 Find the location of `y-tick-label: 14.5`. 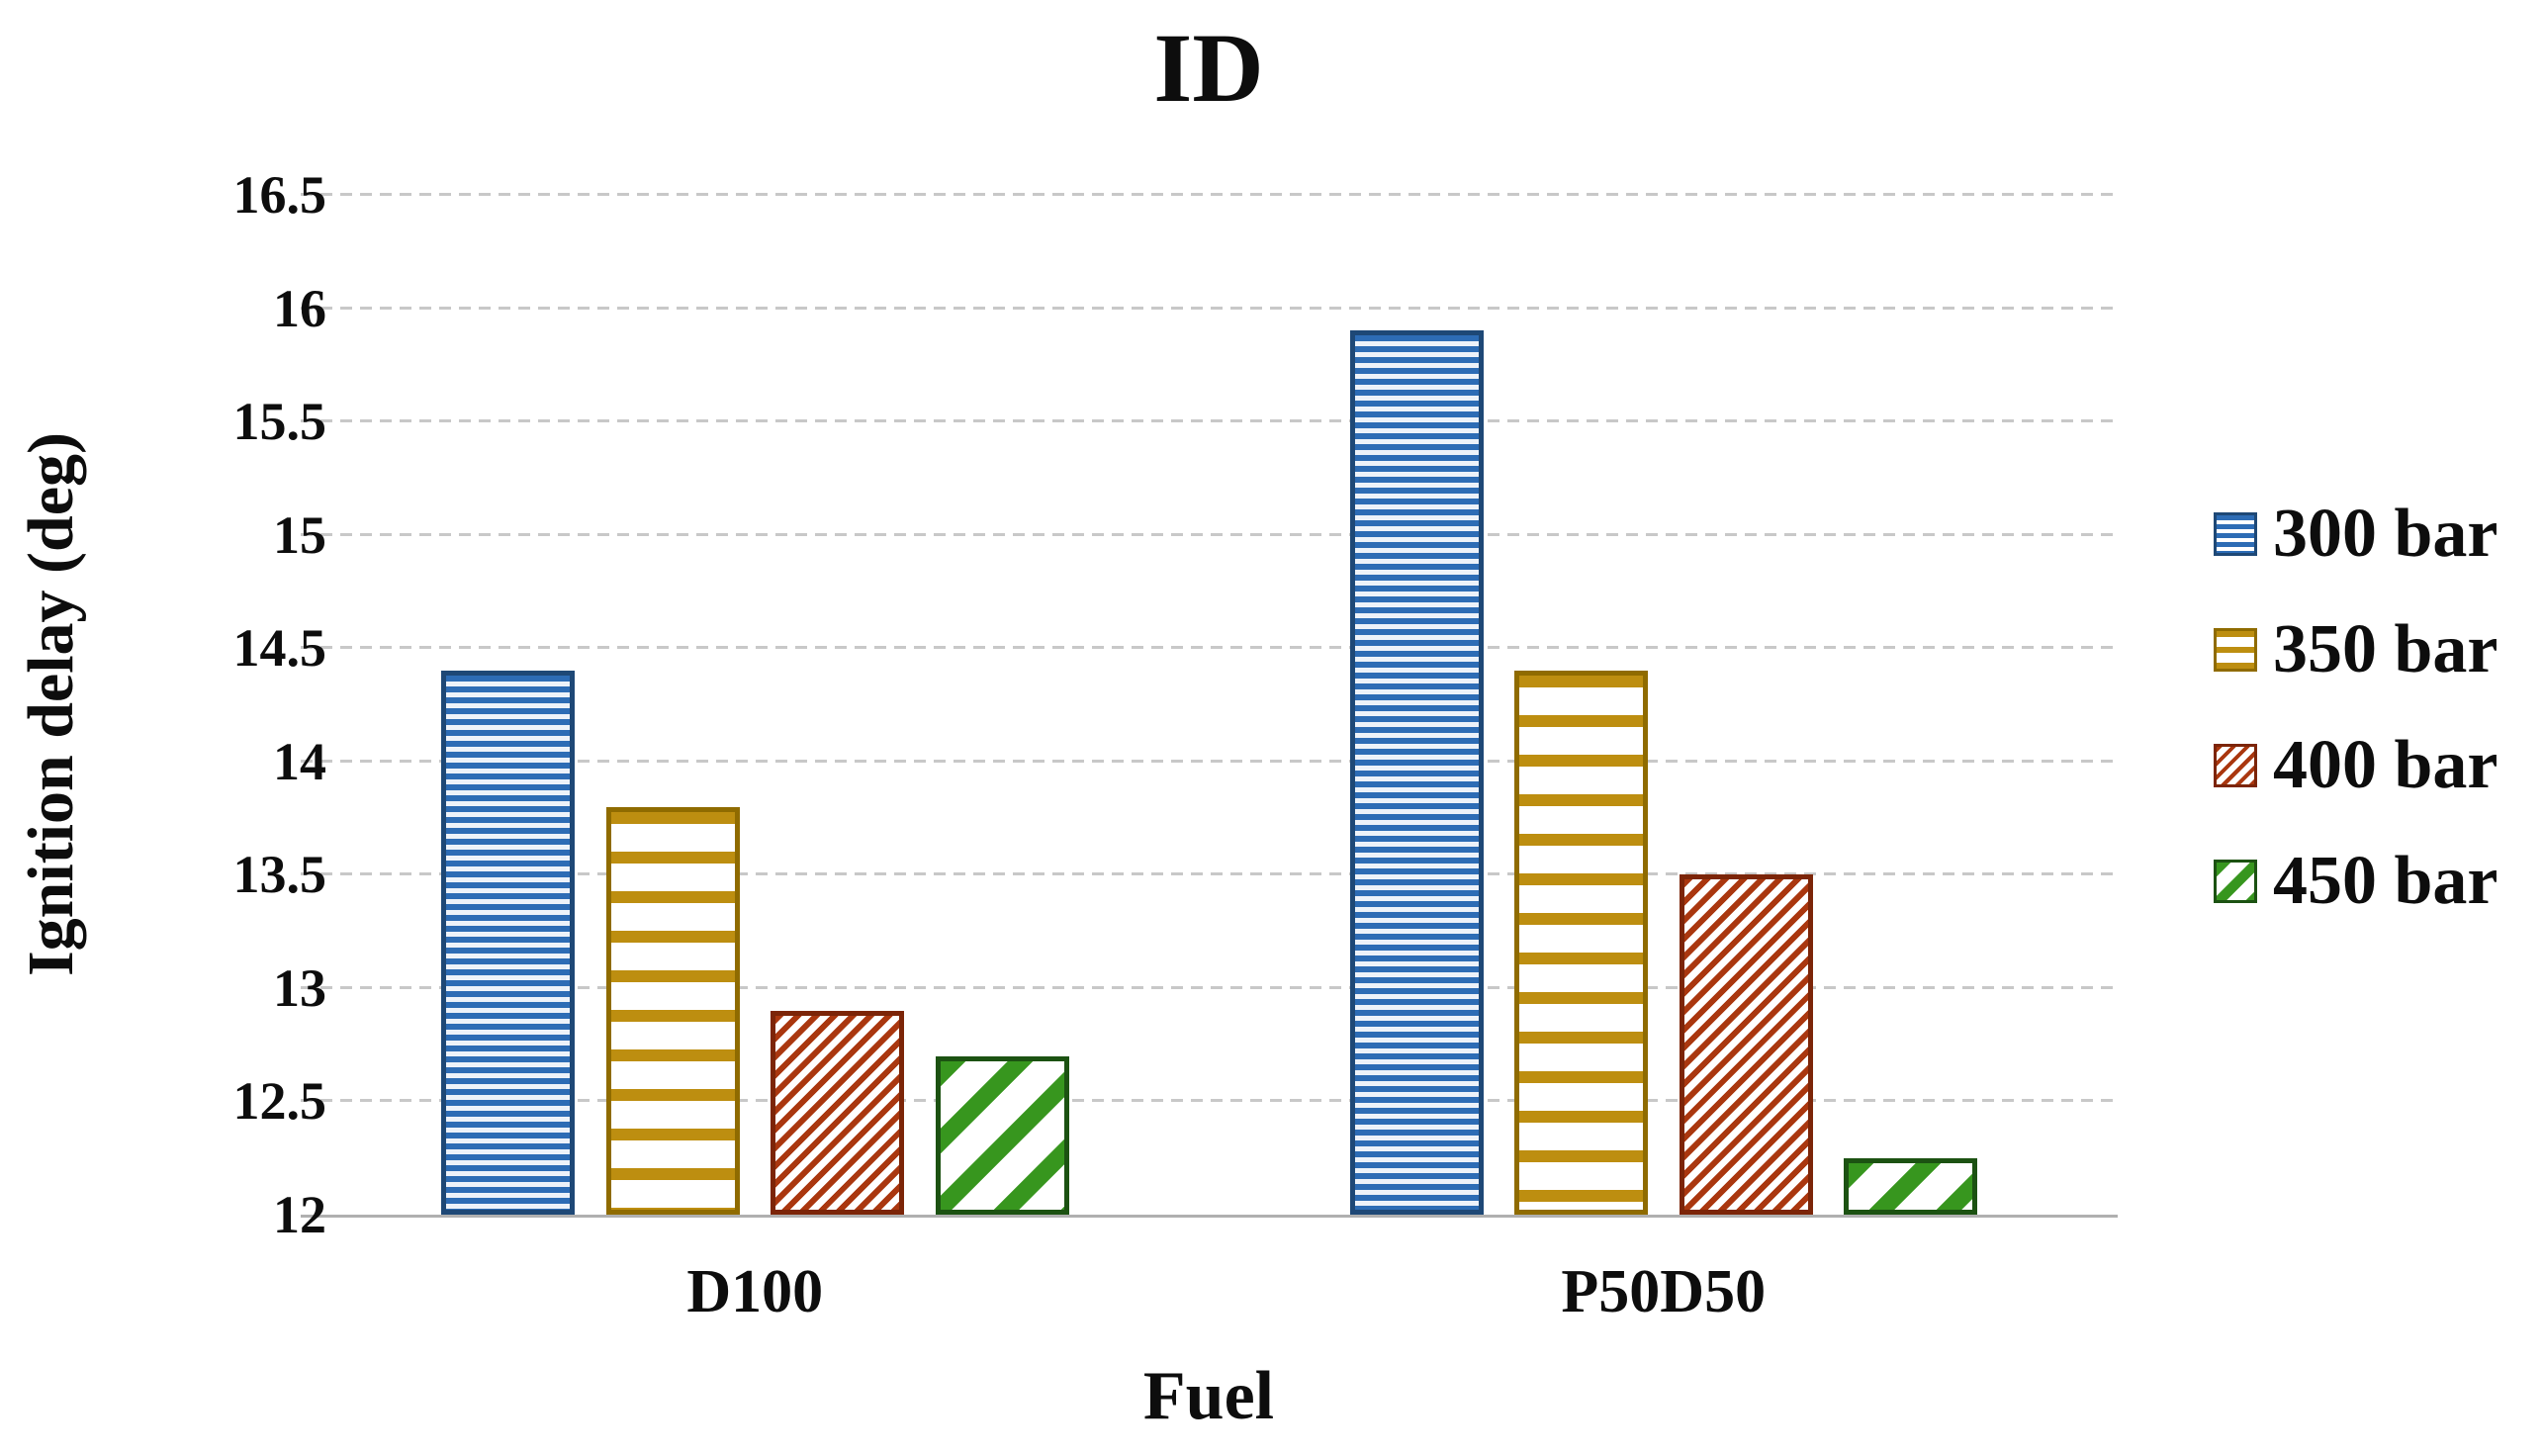

y-tick-label: 14.5 is located at coordinates (279, 648).